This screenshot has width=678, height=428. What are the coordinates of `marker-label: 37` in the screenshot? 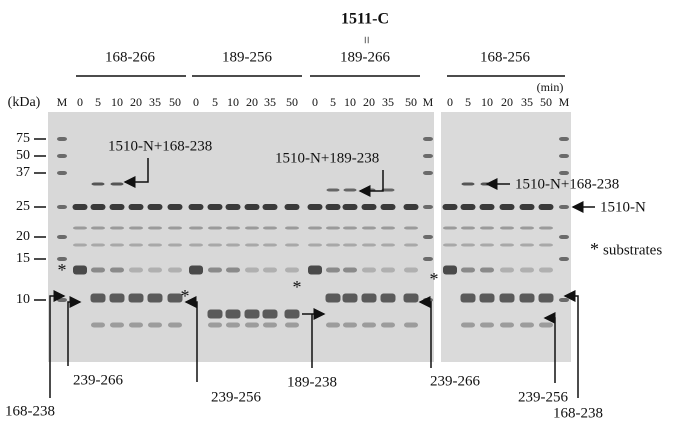 It's located at (23, 172).